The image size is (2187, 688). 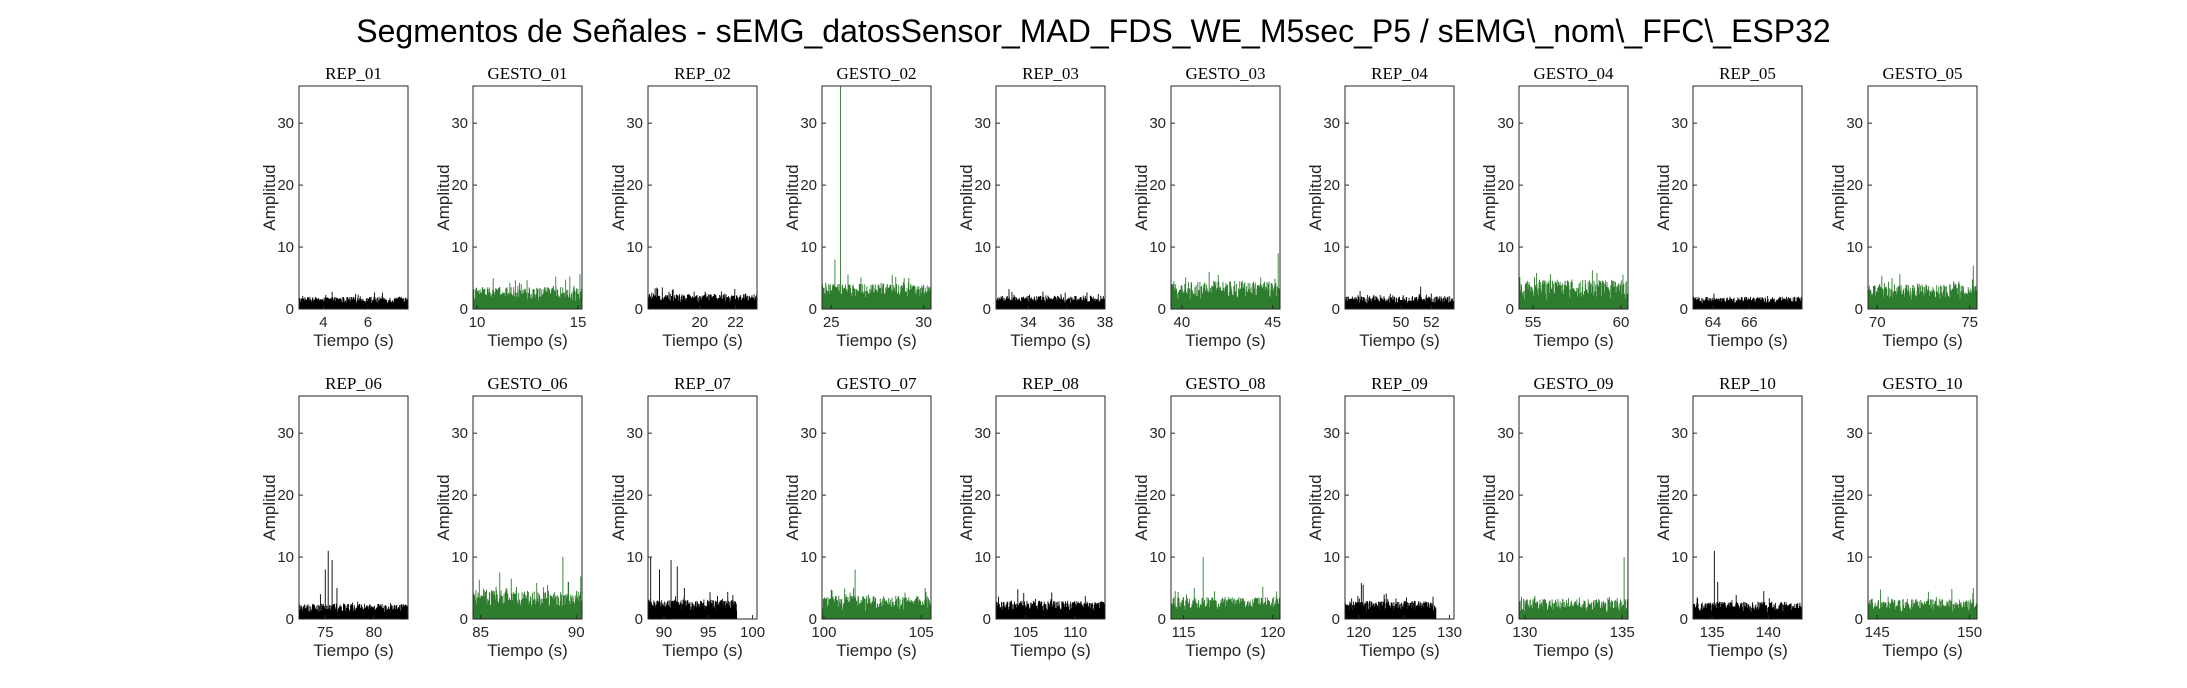 What do you see at coordinates (1226, 73) in the screenshot?
I see `subplot-title: GESTO_03` at bounding box center [1226, 73].